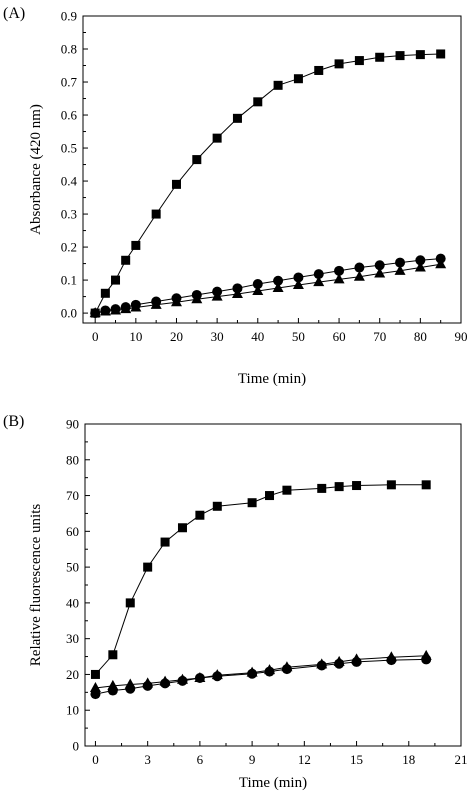 Image resolution: width=474 pixels, height=794 pixels. What do you see at coordinates (72, 567) in the screenshot?
I see `y-tick-label: 50` at bounding box center [72, 567].